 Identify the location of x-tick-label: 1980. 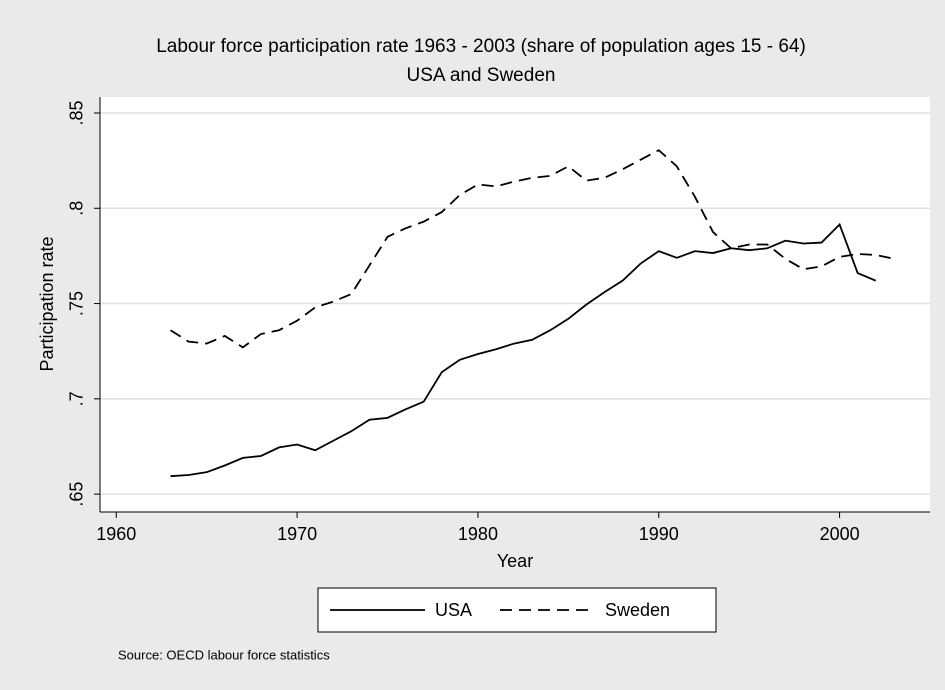
(478, 534).